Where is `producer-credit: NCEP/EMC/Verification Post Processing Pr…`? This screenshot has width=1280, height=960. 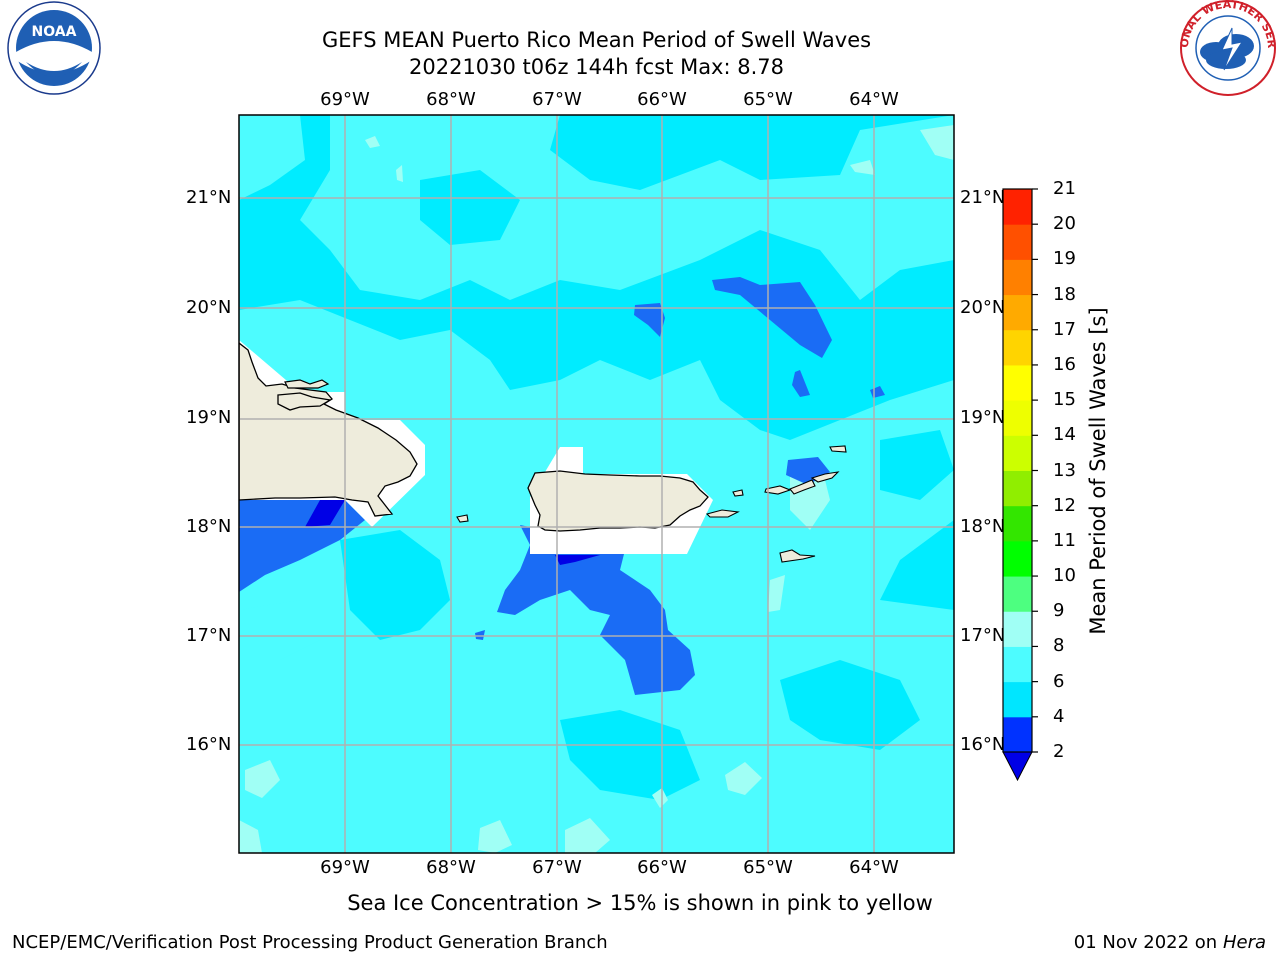
producer-credit: NCEP/EMC/Verification Post Processing Pr… is located at coordinates (310, 942).